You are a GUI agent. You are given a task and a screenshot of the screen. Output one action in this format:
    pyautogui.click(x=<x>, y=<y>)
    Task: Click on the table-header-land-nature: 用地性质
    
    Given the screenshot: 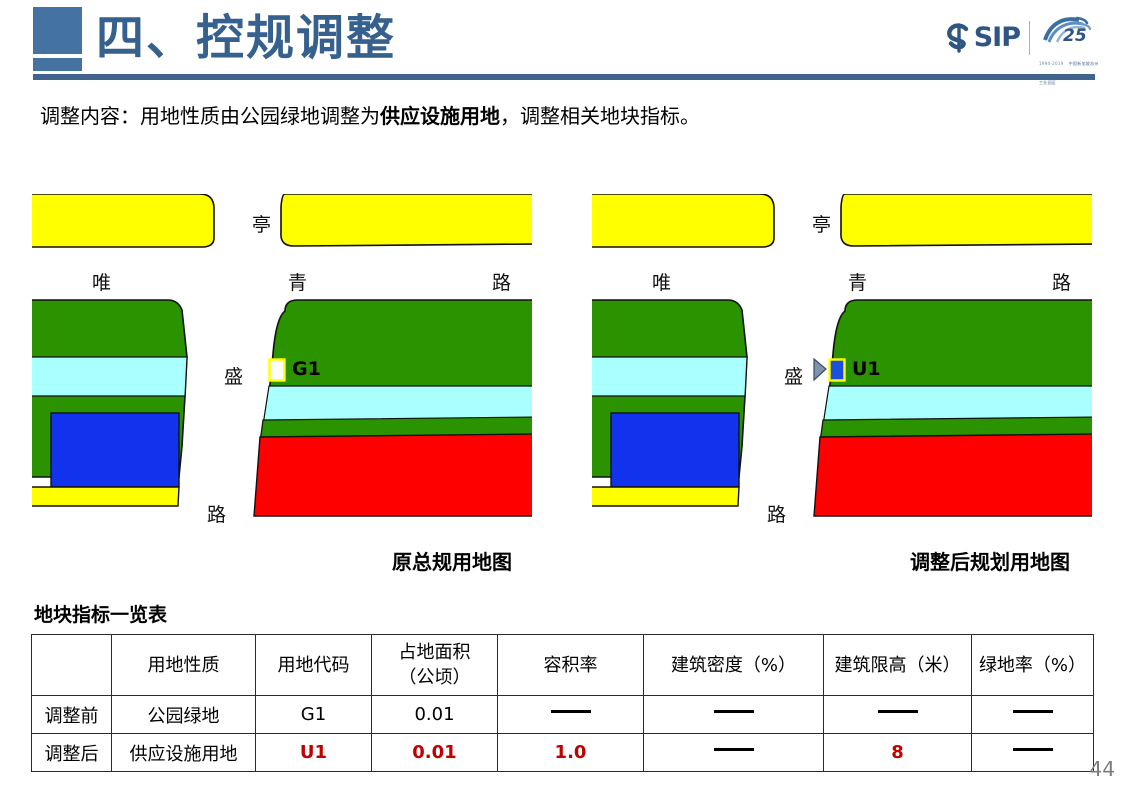 What is the action you would take?
    pyautogui.click(x=183, y=665)
    